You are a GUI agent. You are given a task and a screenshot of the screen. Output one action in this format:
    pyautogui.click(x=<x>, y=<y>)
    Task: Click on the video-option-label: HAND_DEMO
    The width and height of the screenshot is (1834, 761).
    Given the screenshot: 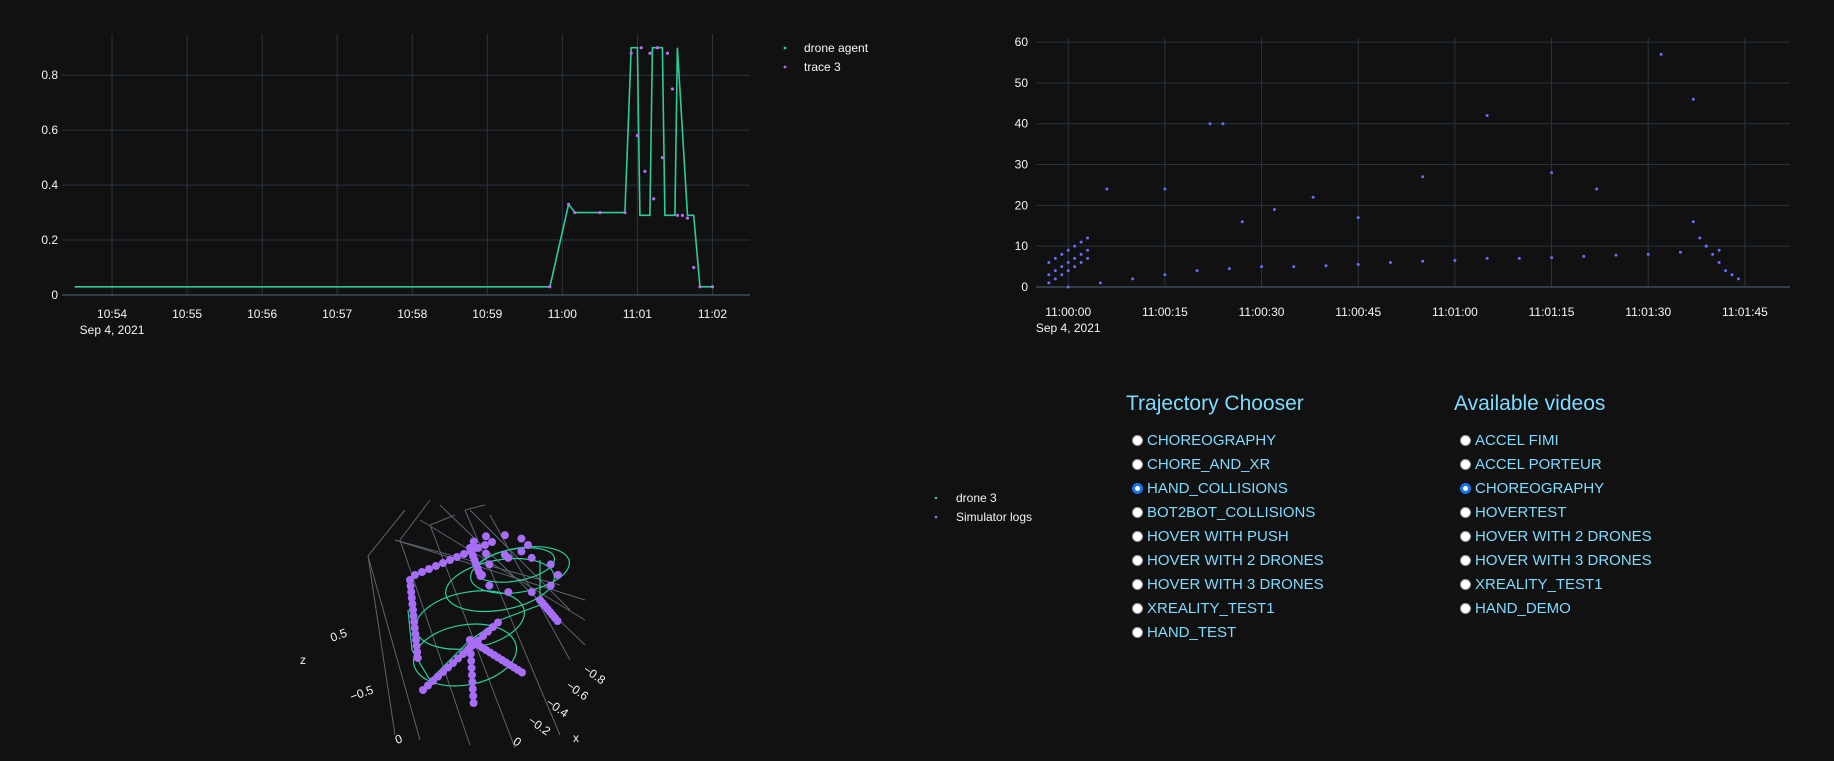 What is the action you would take?
    pyautogui.click(x=1523, y=608)
    